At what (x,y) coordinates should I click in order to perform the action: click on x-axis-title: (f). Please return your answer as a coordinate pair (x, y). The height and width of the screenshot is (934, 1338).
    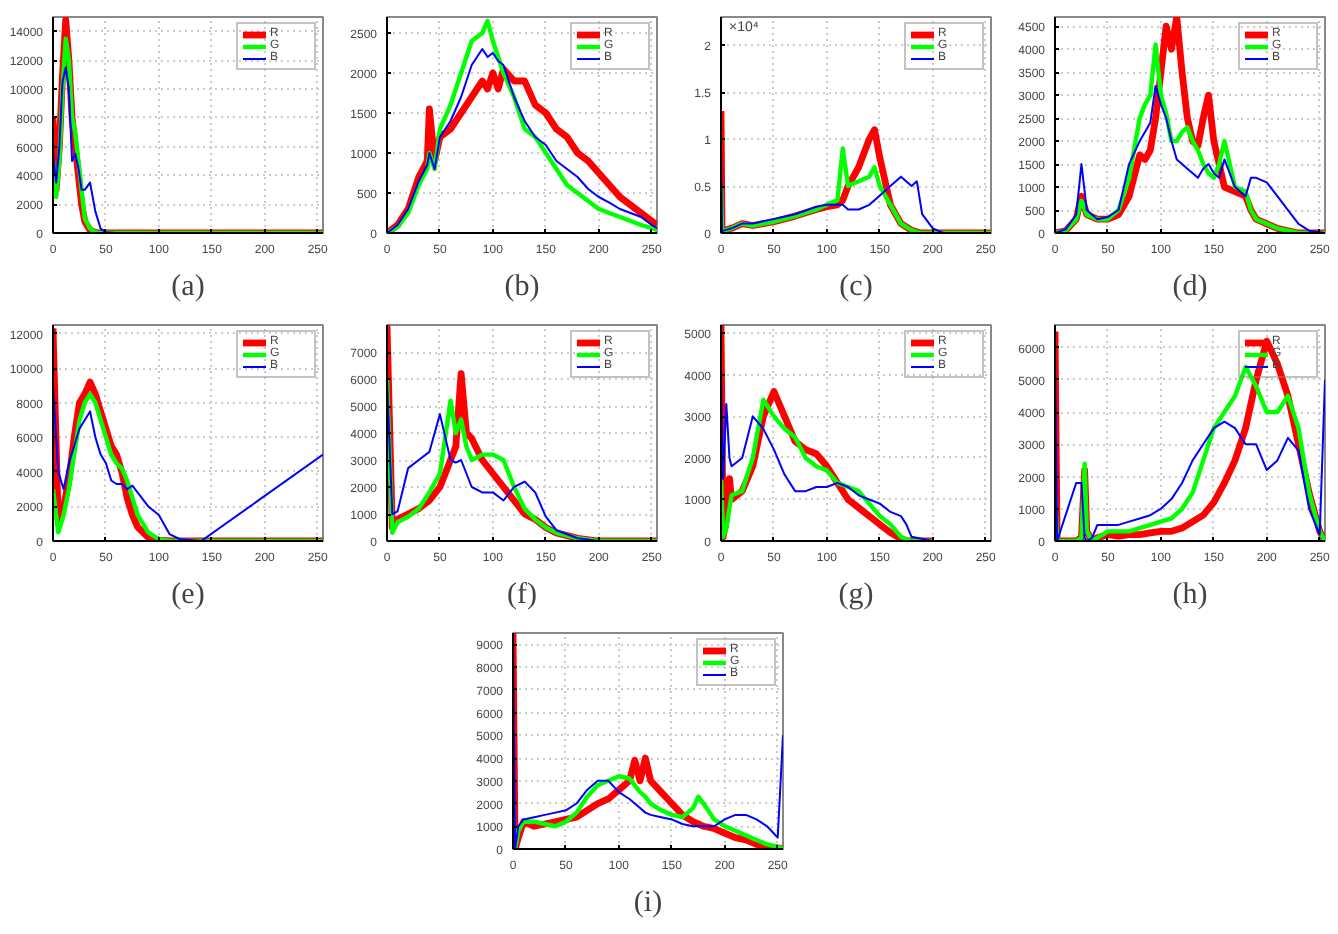
    Looking at the image, I should click on (522, 595).